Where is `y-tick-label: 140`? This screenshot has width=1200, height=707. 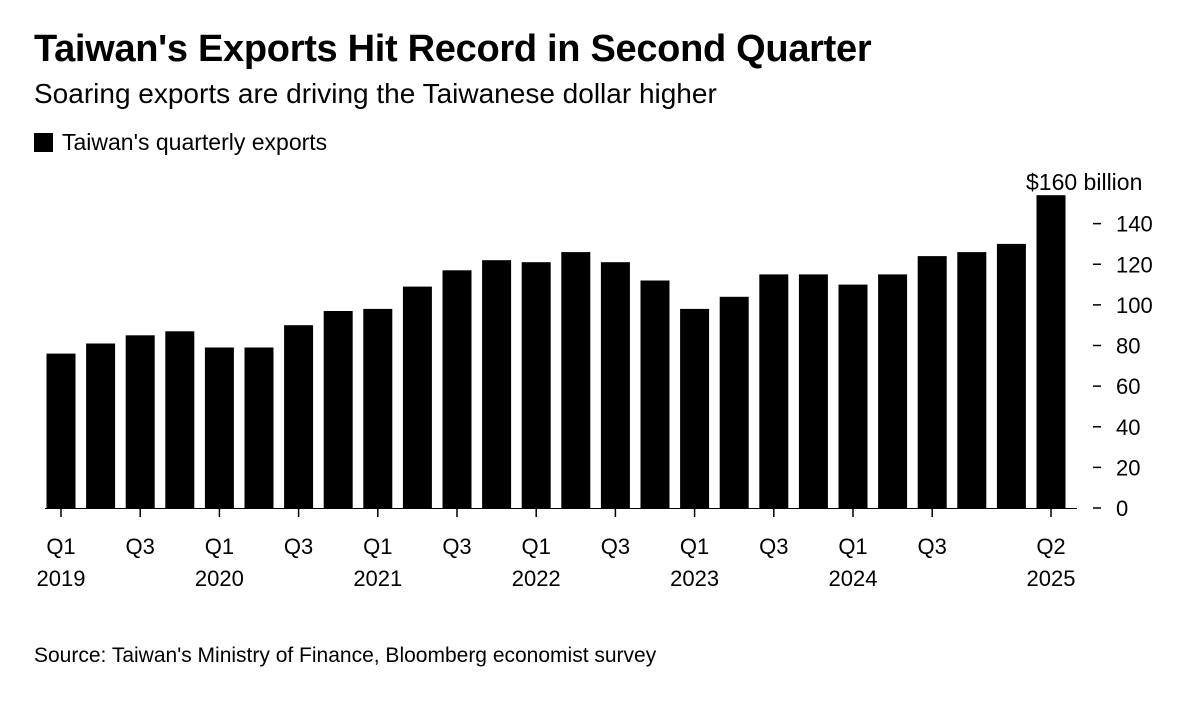 y-tick-label: 140 is located at coordinates (1134, 224).